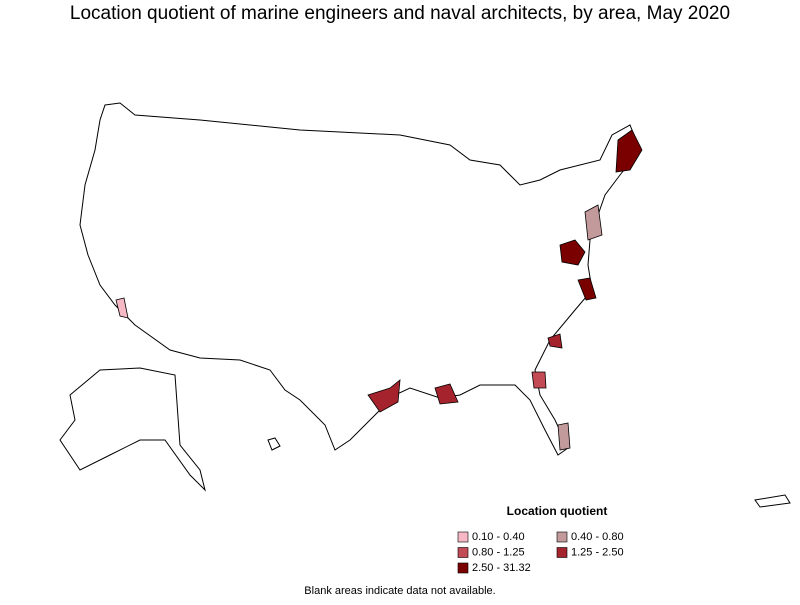 Image resolution: width=800 pixels, height=605 pixels. Describe the element at coordinates (572, 252) in the screenshot. I see `area-virginia` at that location.